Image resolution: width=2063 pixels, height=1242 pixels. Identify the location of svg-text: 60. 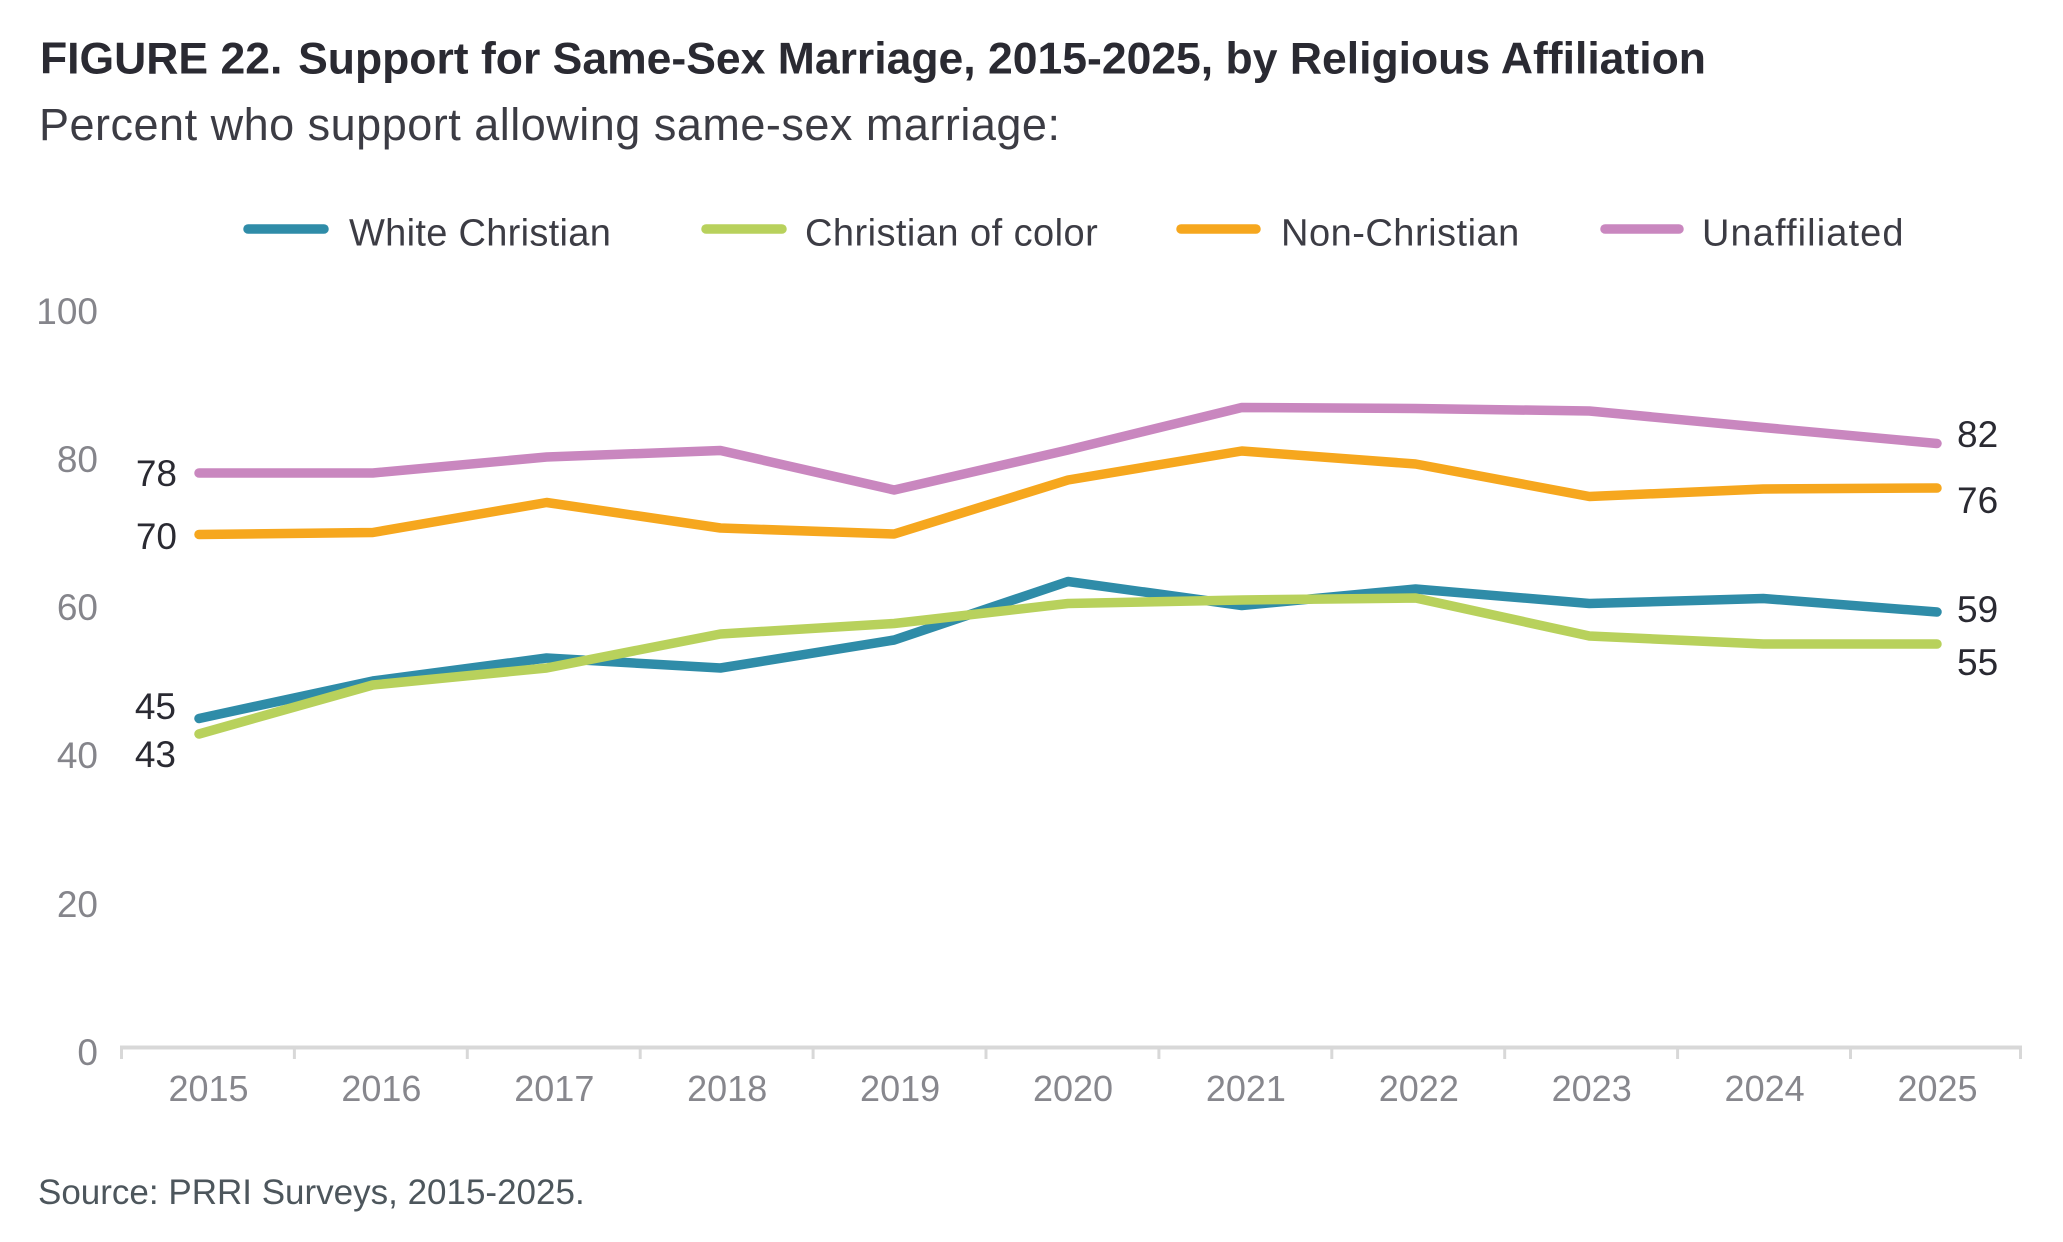
(77, 607).